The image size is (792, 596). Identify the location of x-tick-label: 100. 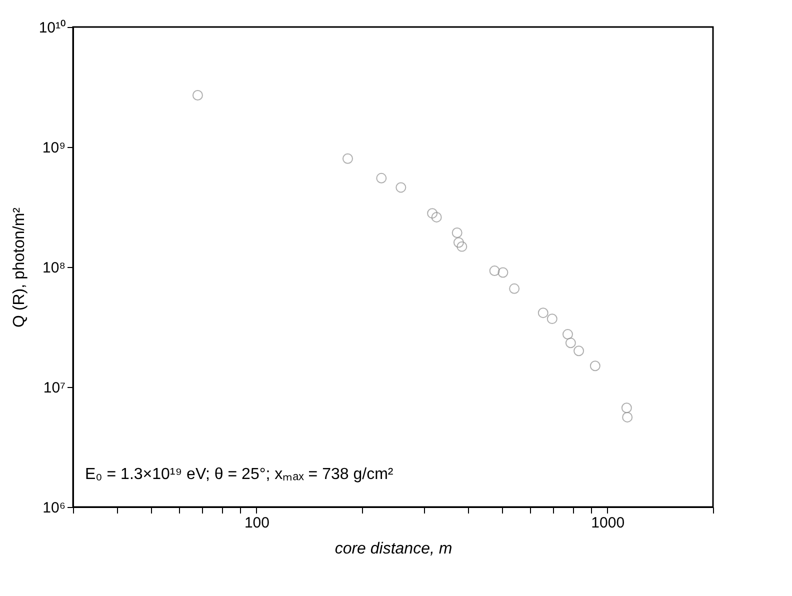
(257, 523).